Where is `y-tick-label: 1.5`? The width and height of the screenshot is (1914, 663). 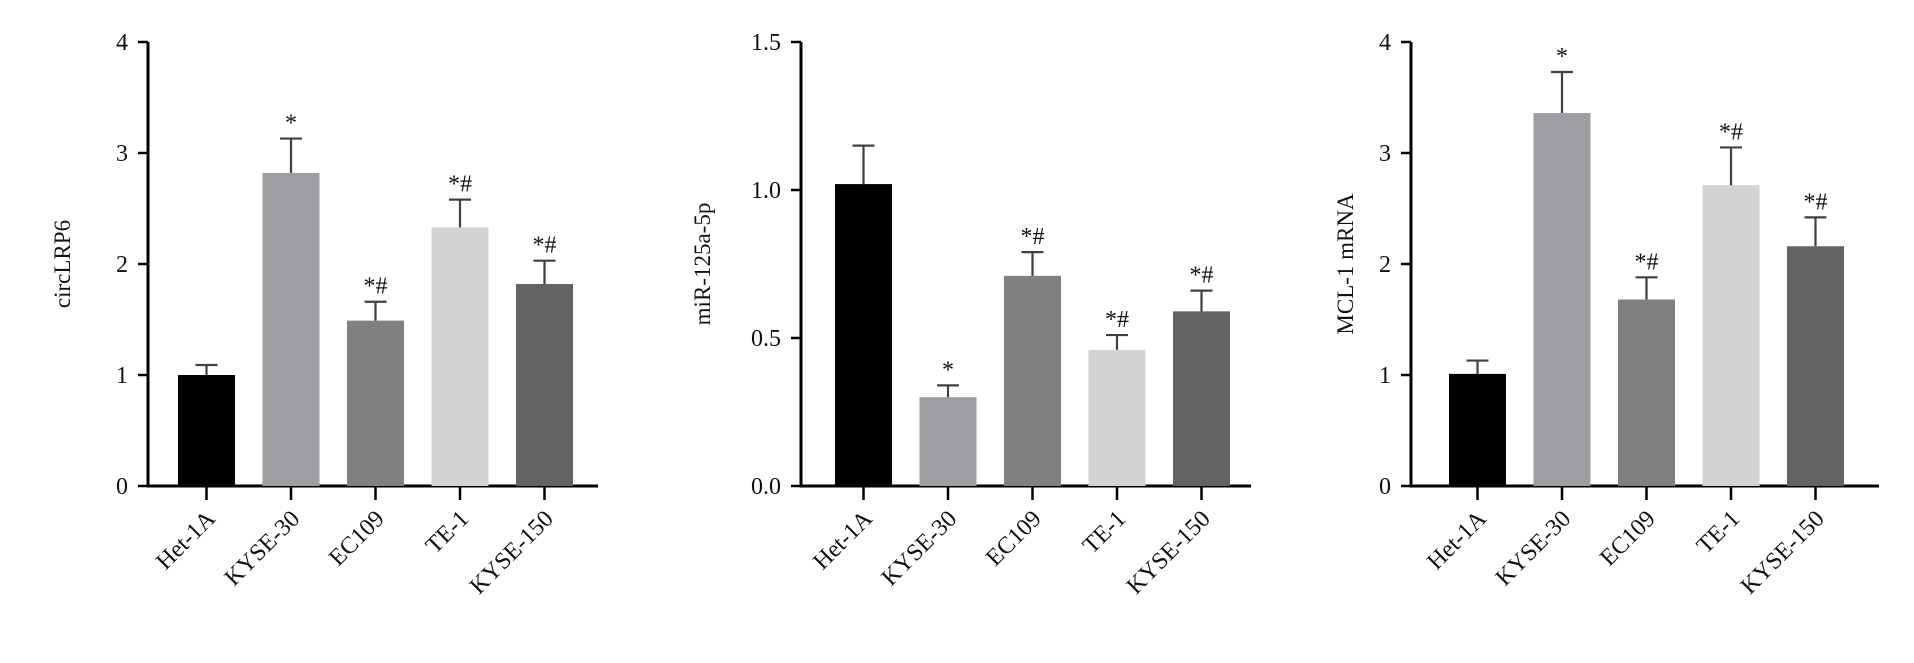 y-tick-label: 1.5 is located at coordinates (766, 43).